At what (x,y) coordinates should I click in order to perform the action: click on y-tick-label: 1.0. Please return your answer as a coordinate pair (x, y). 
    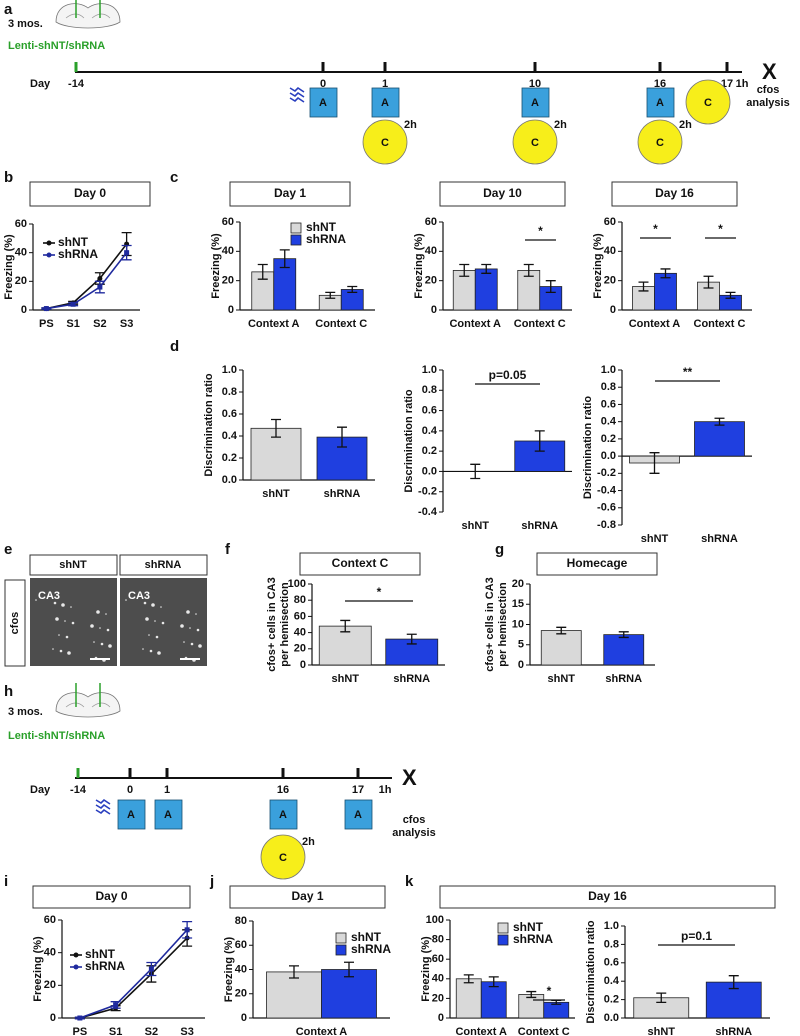
    Looking at the image, I should click on (229, 370).